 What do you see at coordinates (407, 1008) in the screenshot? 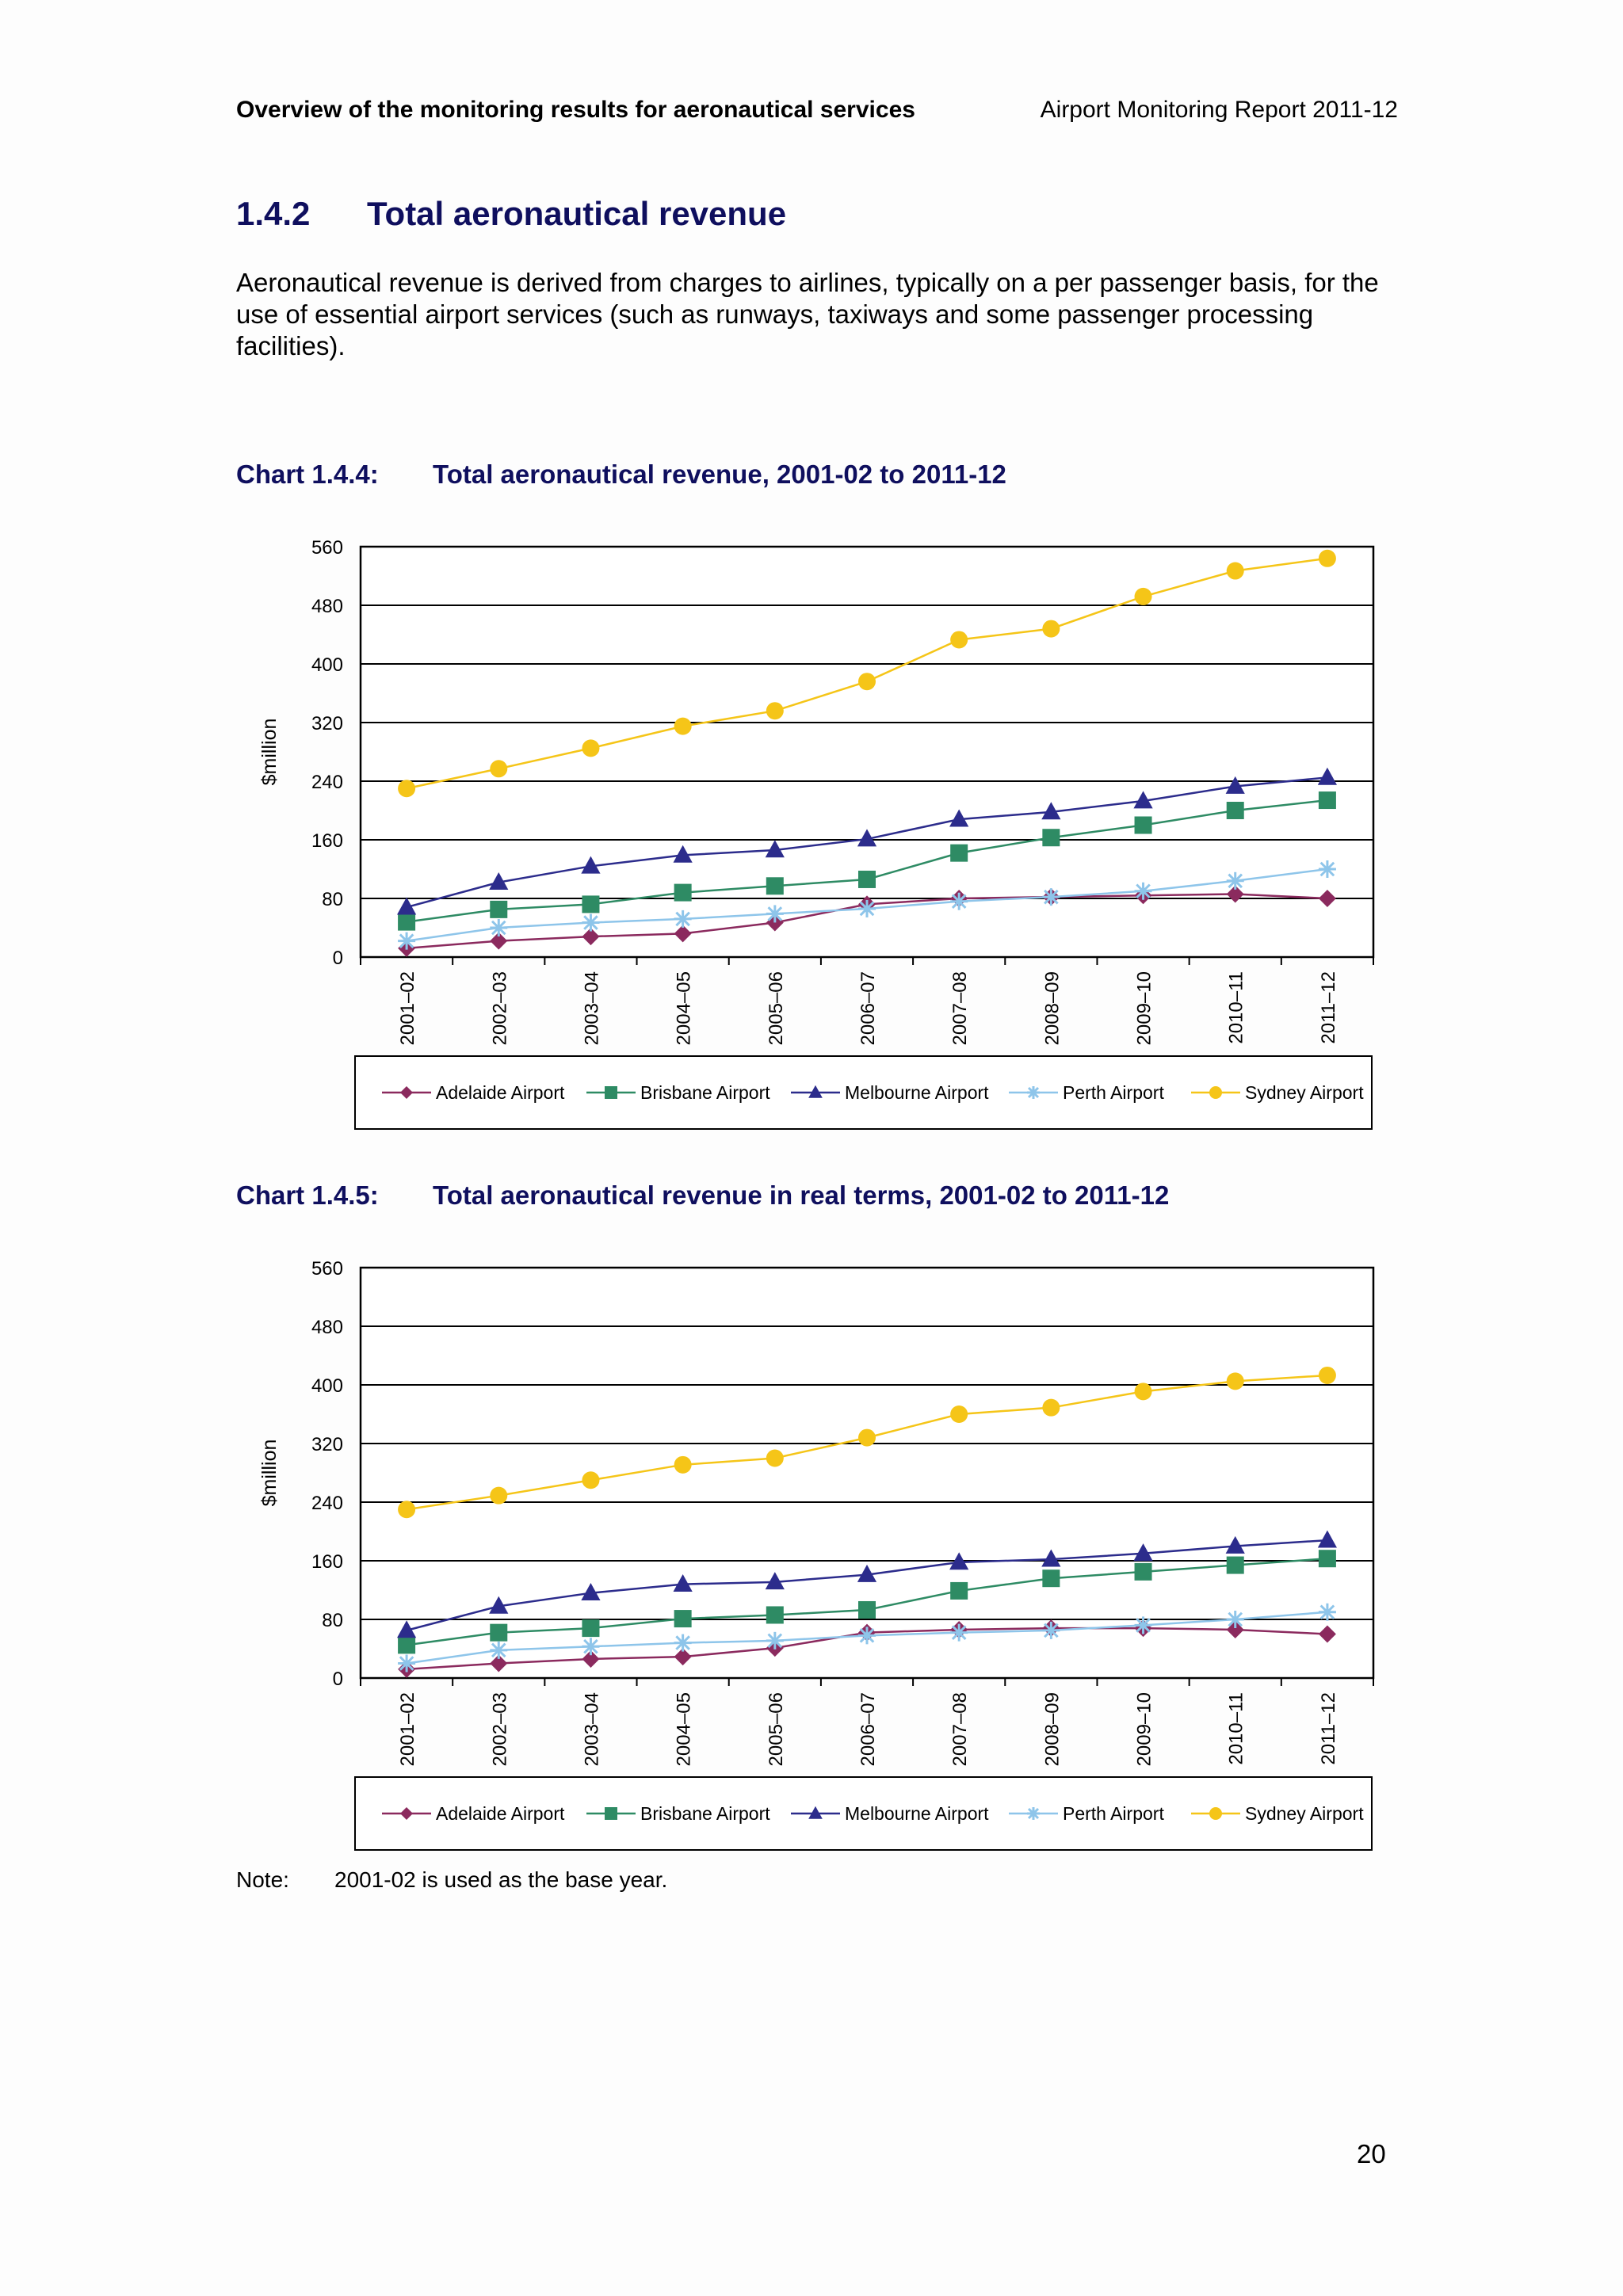
I see `x-tick-label: 2001–02` at bounding box center [407, 1008].